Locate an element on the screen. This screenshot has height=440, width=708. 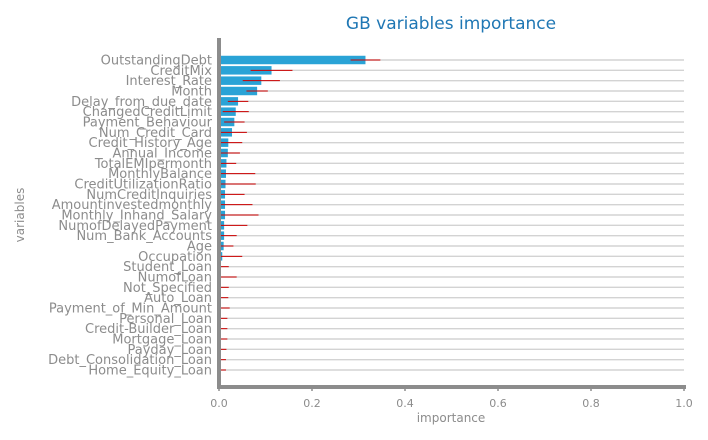
bar-Month is located at coordinates (238, 91).